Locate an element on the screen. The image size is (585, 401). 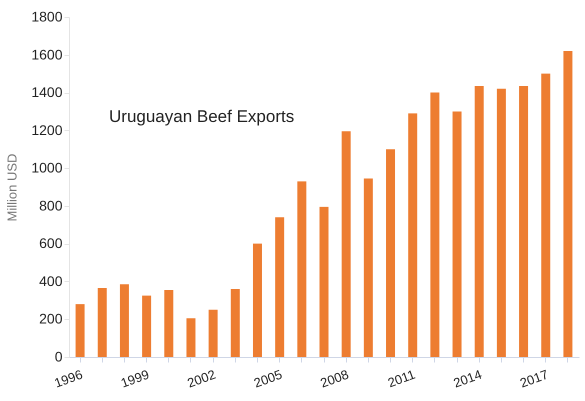
x-tick-label: 2005 is located at coordinates (268, 378).